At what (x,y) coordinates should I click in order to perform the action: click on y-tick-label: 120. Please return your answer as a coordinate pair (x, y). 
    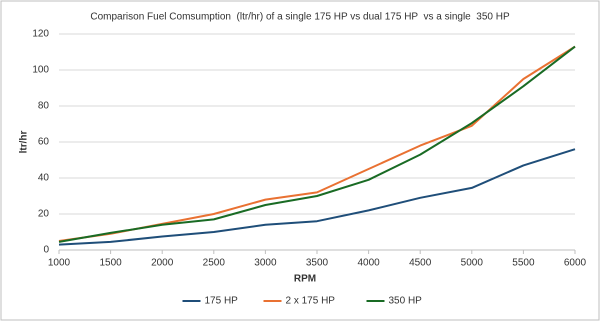
    Looking at the image, I should click on (40, 34).